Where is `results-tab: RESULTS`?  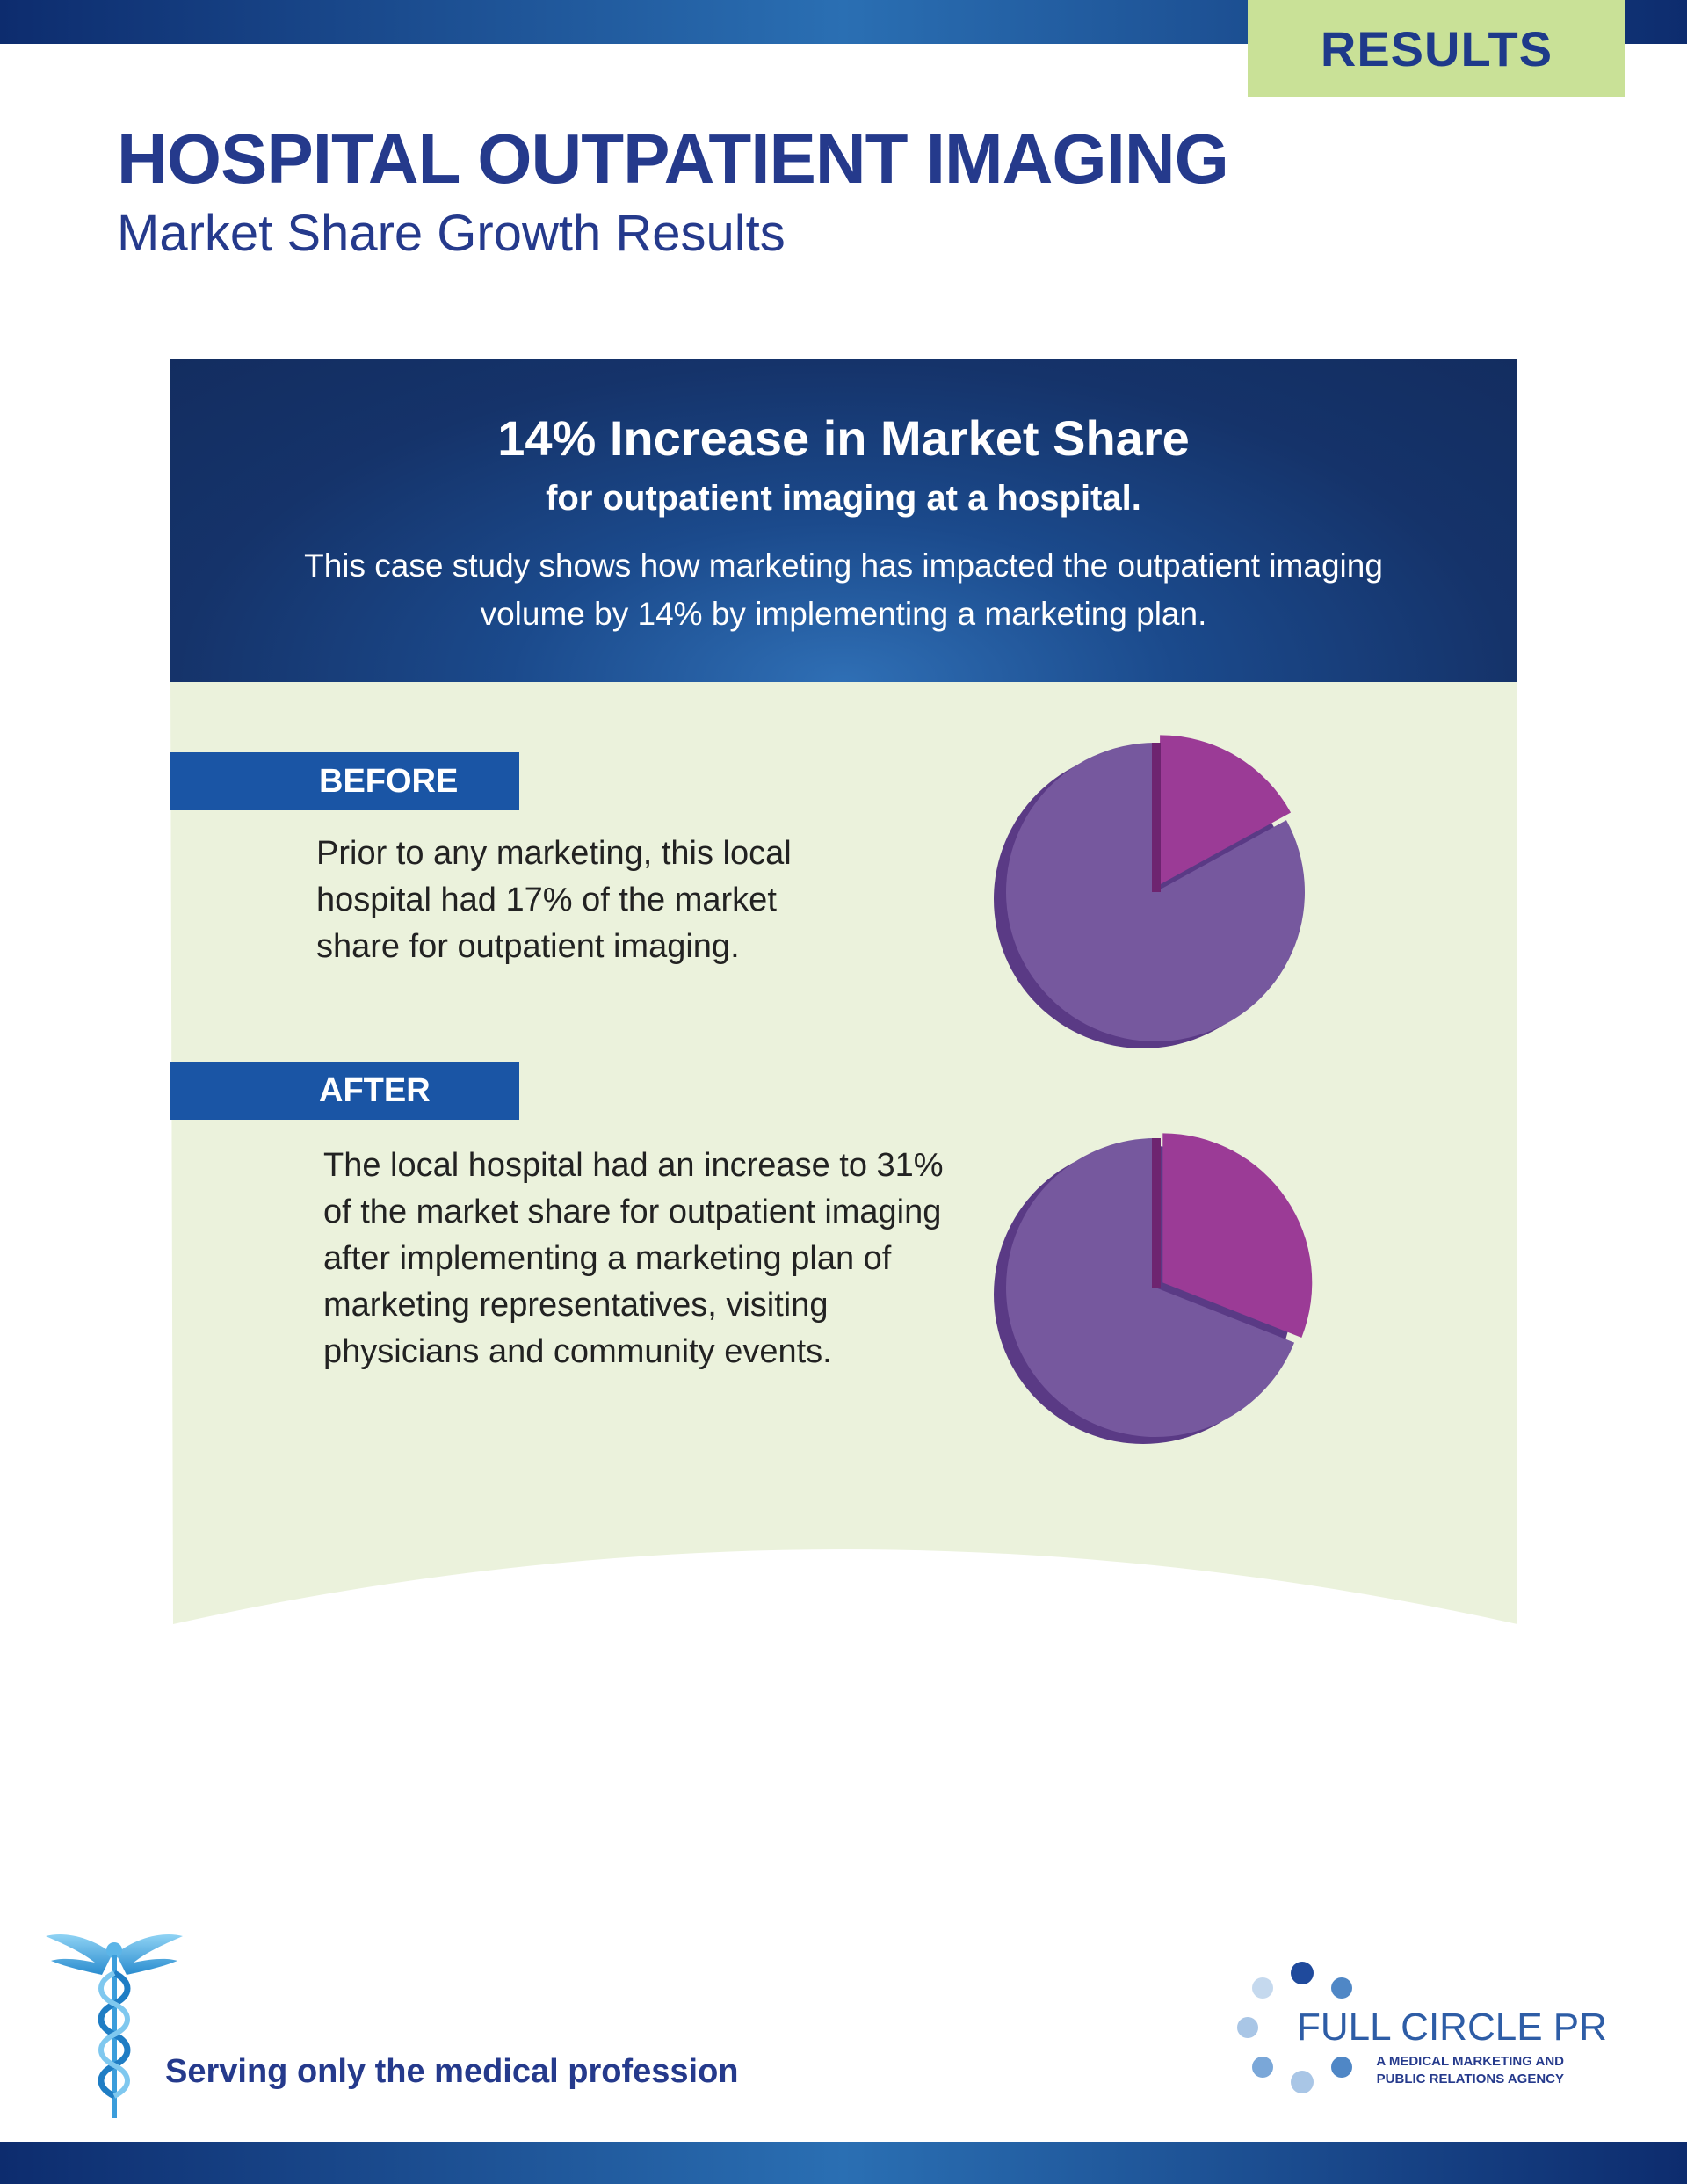 results-tab: RESULTS is located at coordinates (1436, 48).